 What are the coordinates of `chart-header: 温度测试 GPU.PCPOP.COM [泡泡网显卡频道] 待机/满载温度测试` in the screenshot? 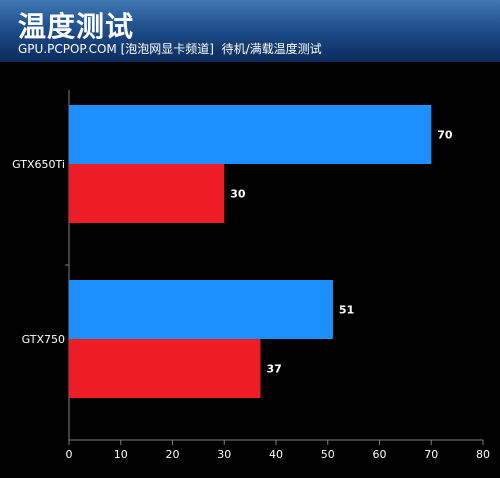 It's located at (250, 31).